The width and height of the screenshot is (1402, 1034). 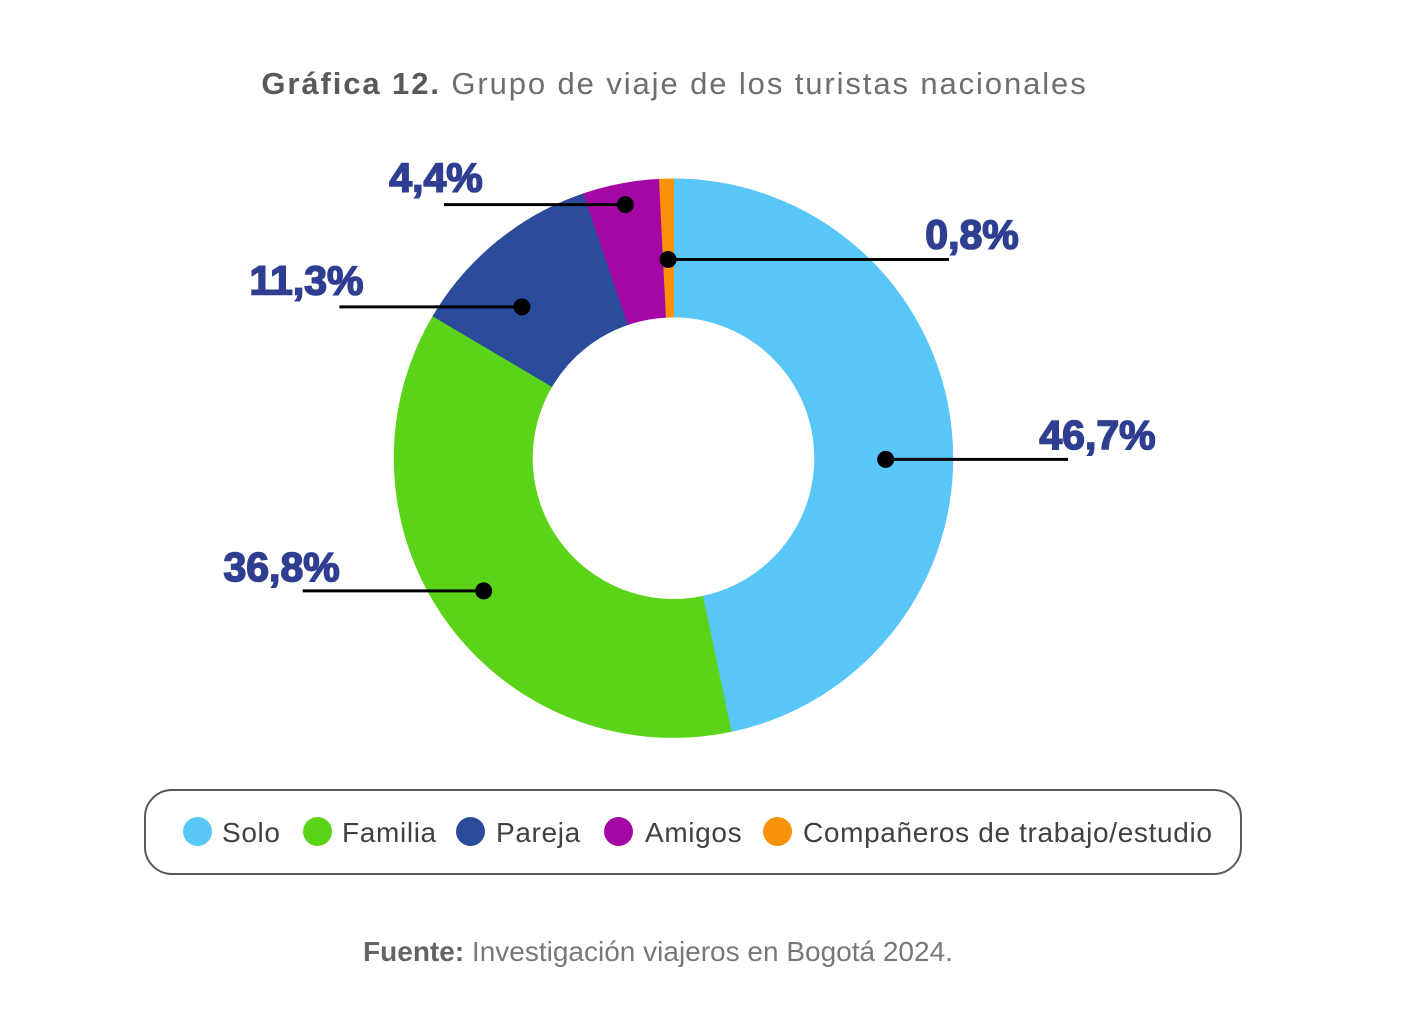 What do you see at coordinates (307, 281) in the screenshot?
I see `svg-text: 11,3%` at bounding box center [307, 281].